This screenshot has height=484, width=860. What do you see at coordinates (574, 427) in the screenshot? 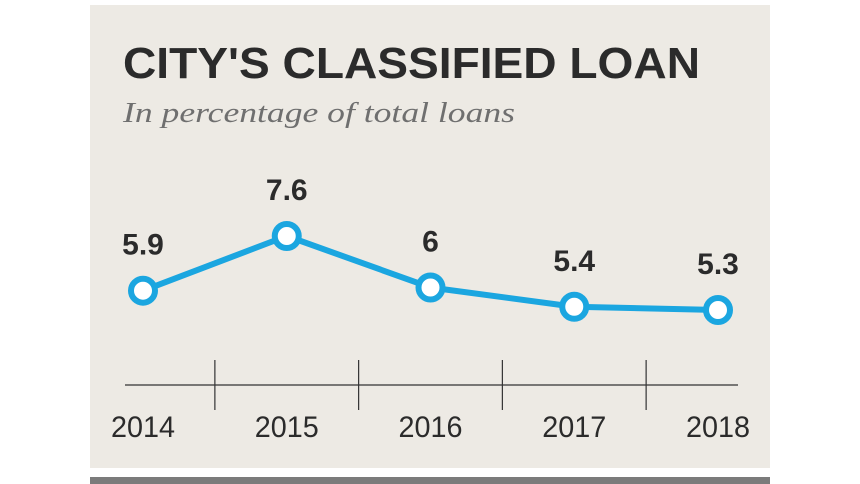
I see `x-tick-label: 2017` at bounding box center [574, 427].